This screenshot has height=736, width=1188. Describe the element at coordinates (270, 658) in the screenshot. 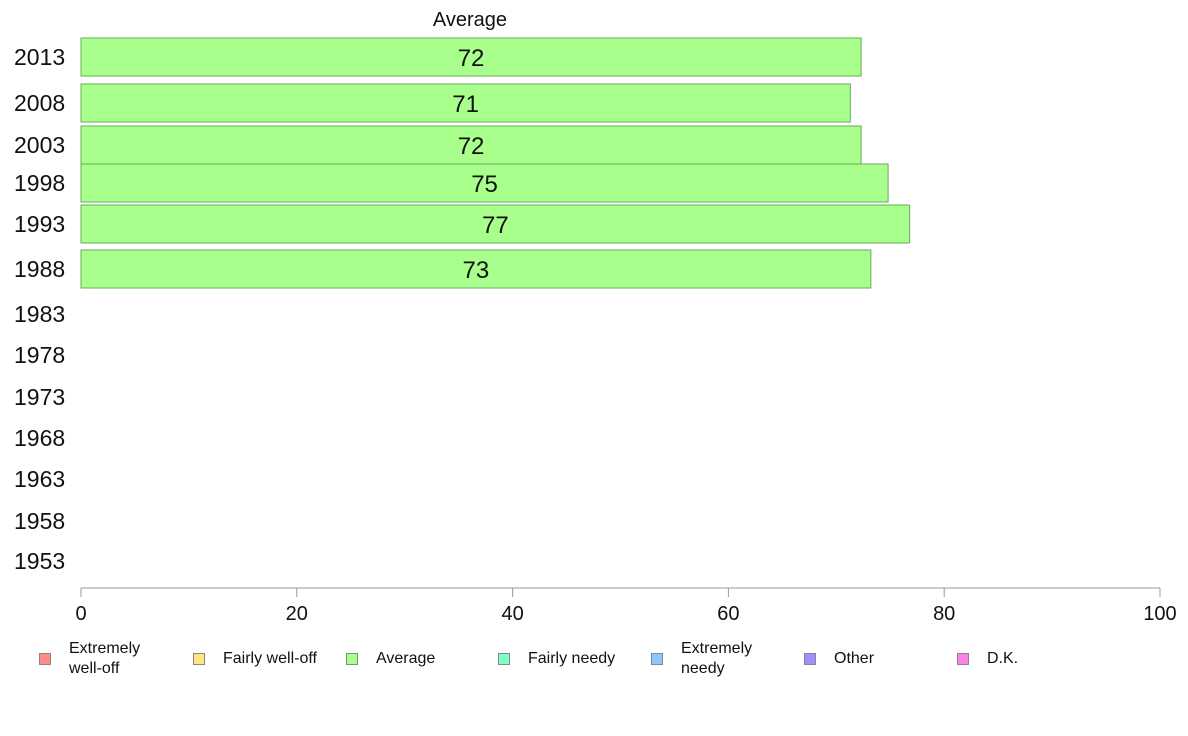

I see `legend-label: Fairly well-off` at that location.